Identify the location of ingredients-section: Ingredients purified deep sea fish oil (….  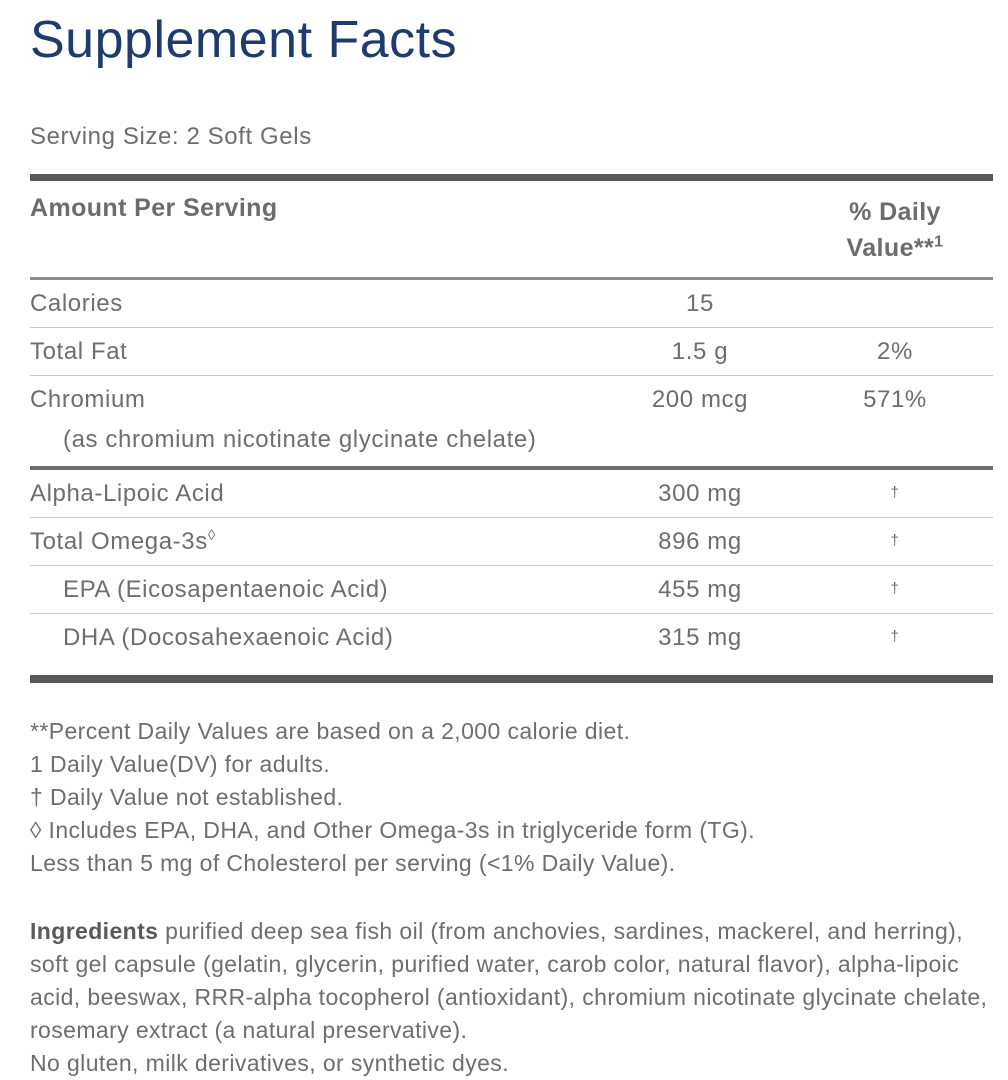
(511, 997).